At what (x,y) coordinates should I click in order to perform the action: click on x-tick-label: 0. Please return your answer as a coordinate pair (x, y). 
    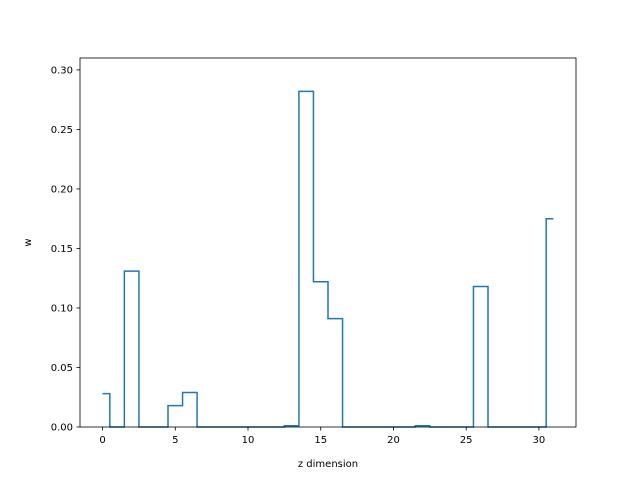
    Looking at the image, I should click on (102, 440).